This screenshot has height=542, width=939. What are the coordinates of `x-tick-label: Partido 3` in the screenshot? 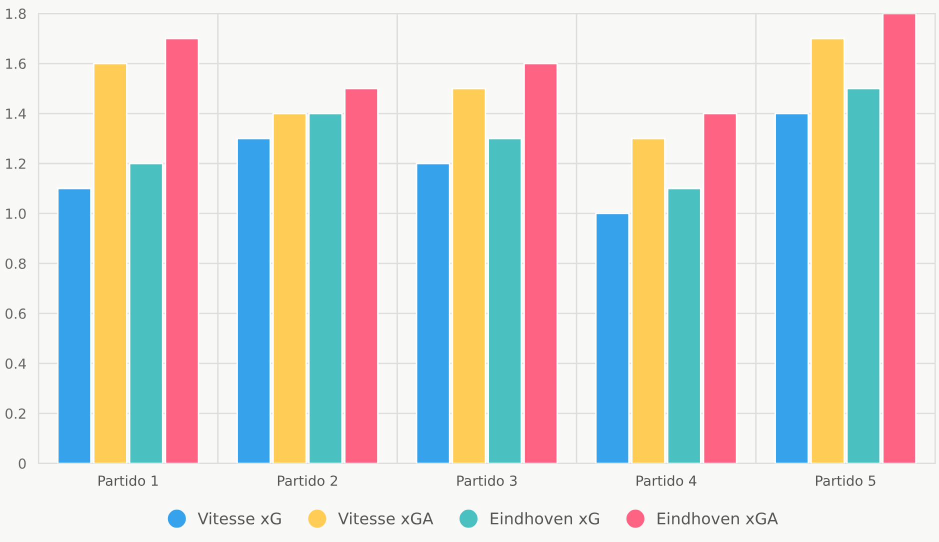 It's located at (487, 480).